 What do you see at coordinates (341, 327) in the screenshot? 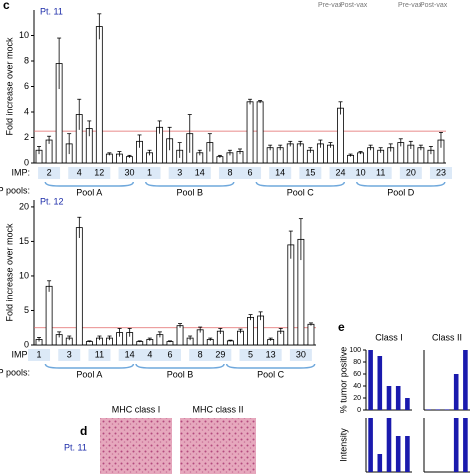
I see `panel-label: e` at bounding box center [341, 327].